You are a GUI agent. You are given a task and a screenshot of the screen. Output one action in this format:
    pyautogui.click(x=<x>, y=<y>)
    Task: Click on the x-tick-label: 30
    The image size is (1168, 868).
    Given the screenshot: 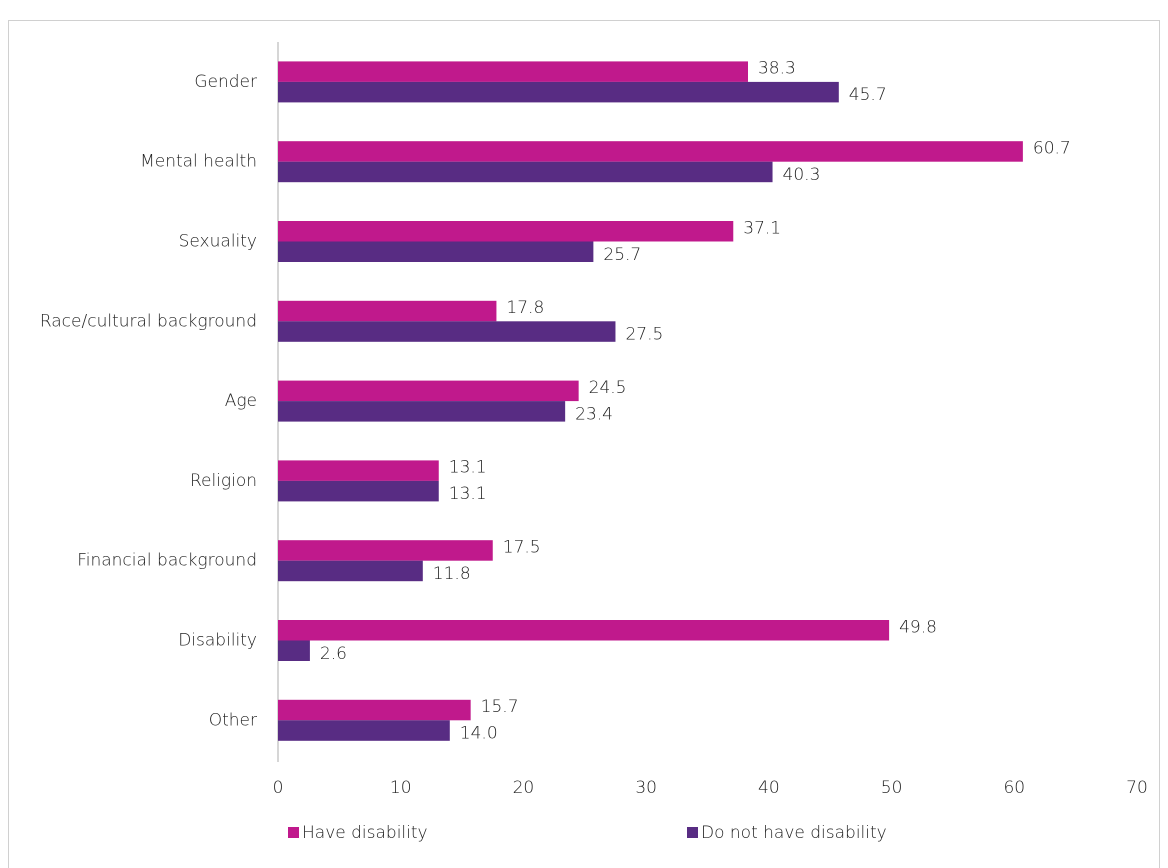 What is the action you would take?
    pyautogui.click(x=646, y=788)
    